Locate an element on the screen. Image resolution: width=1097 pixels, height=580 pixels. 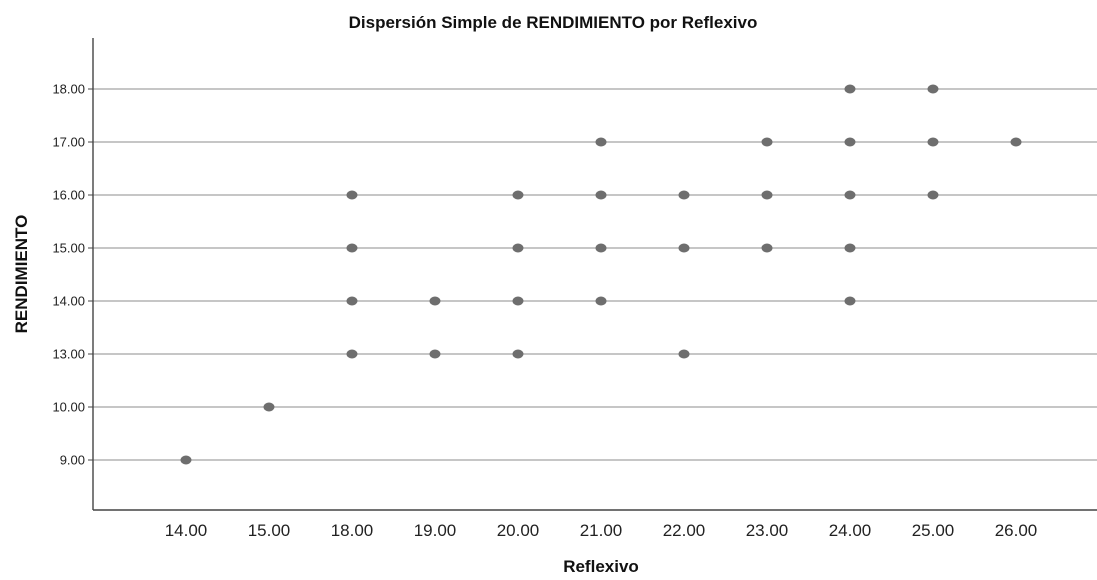
x-tick-label-4: 20.00 is located at coordinates (518, 530).